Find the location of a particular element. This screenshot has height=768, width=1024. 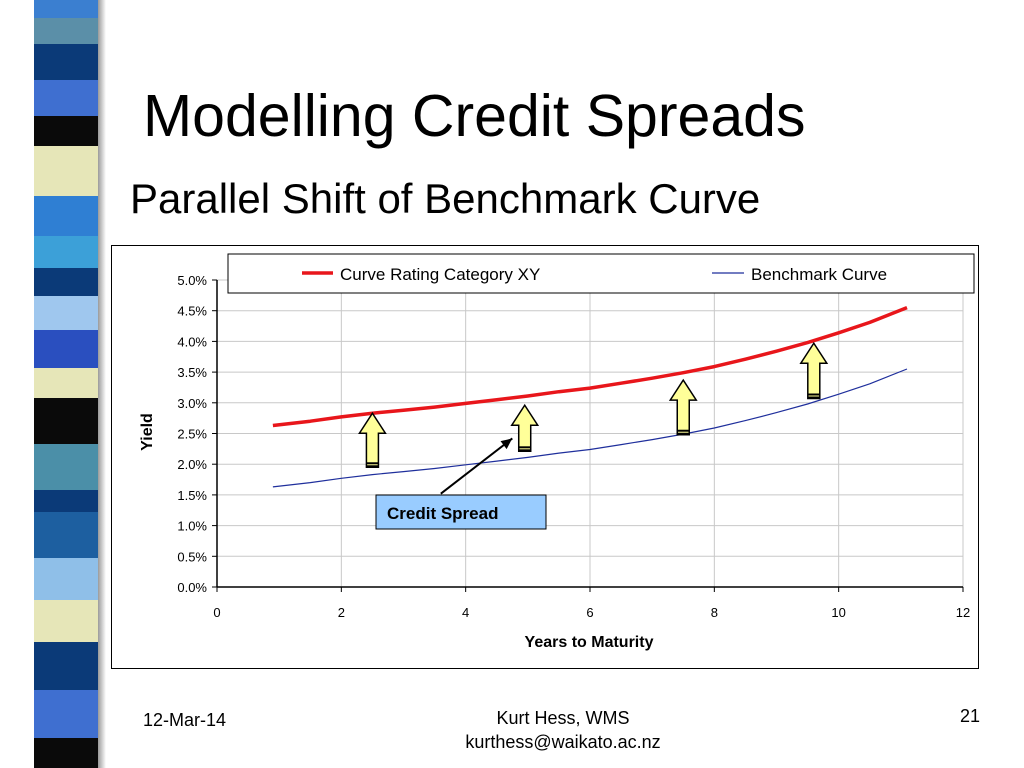

chart-legend: Curve Rating Category XY Benchmark Curve is located at coordinates (601, 273).